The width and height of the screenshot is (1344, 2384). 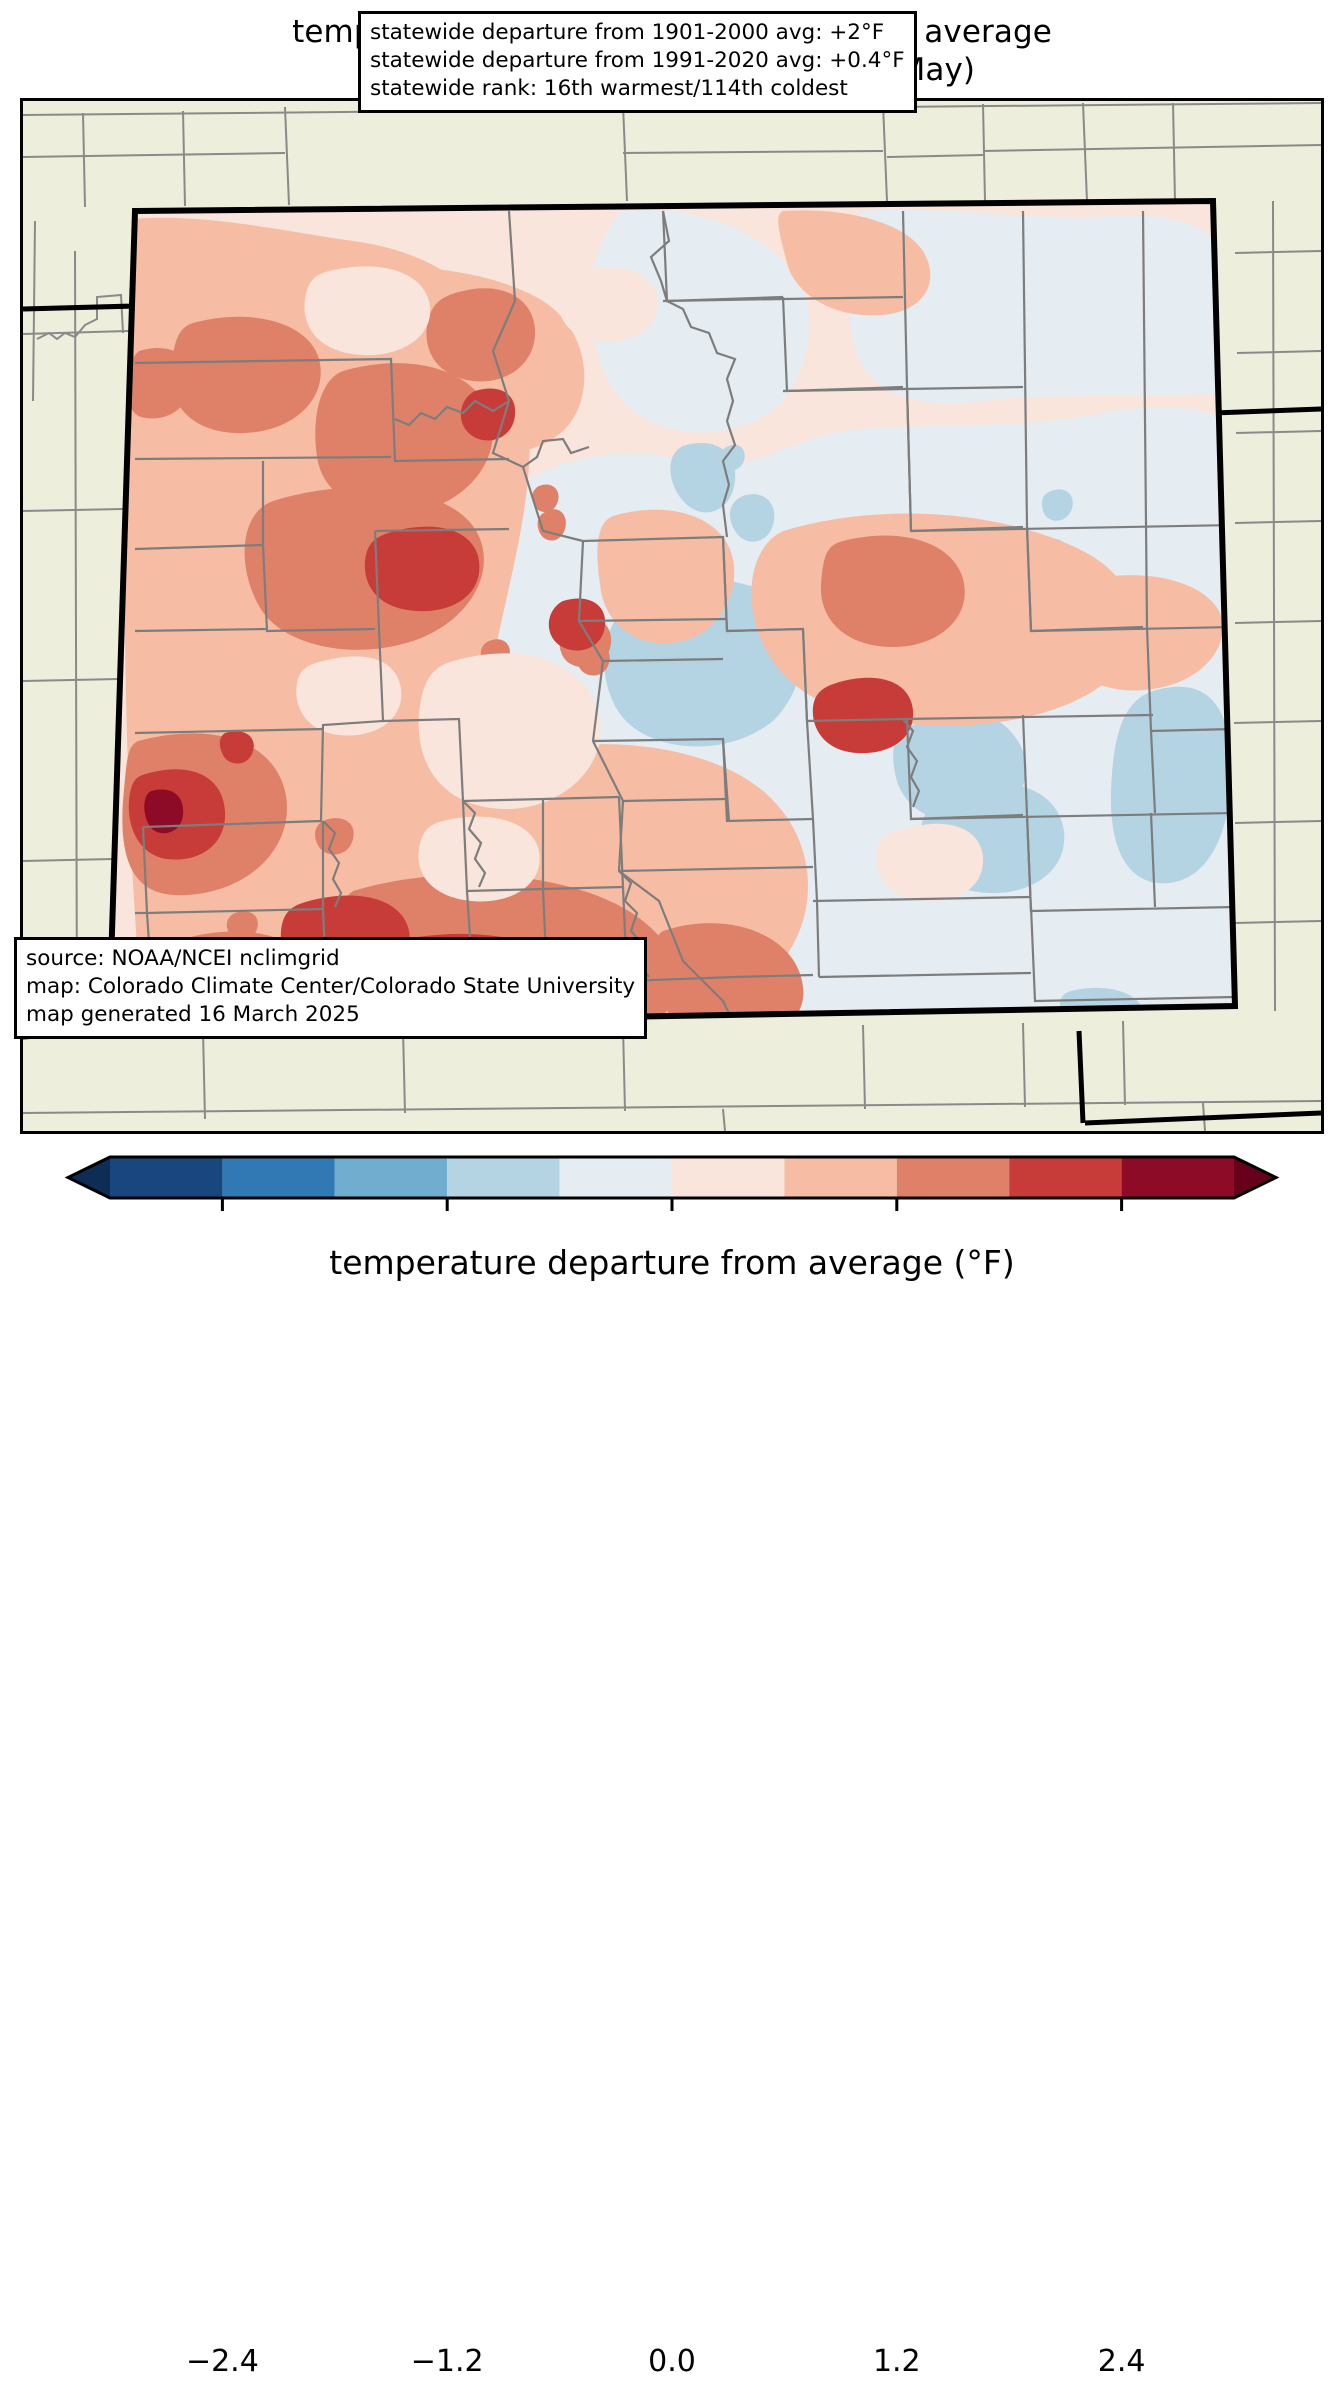 What do you see at coordinates (896, 2361) in the screenshot?
I see `colorbar-tick-label: 1.2` at bounding box center [896, 2361].